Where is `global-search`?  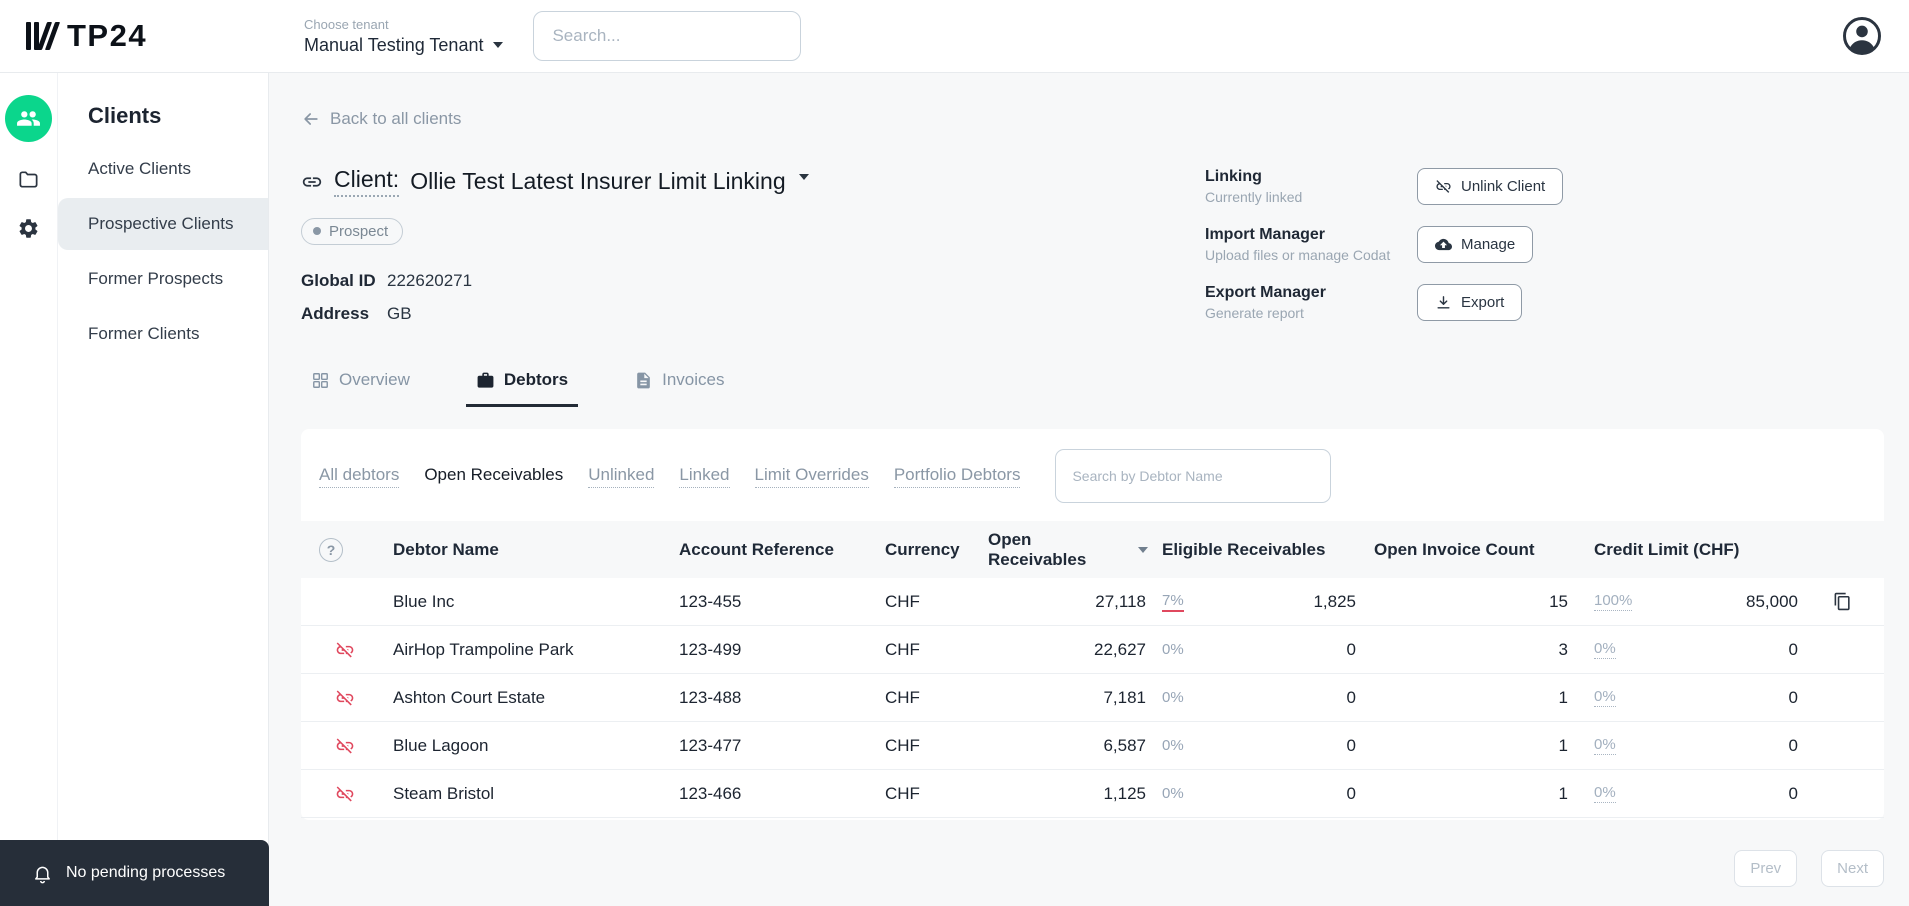 global-search is located at coordinates (667, 36).